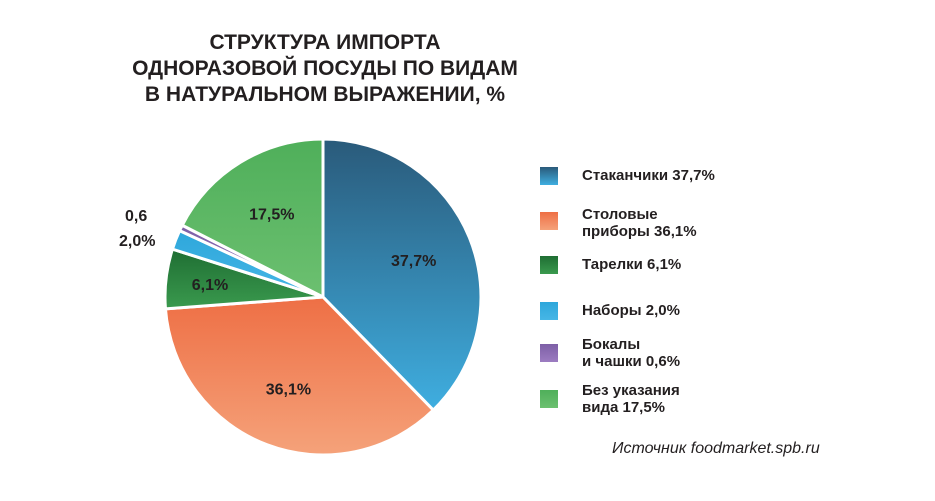  I want to click on legend-swatch-unspecified, so click(549, 399).